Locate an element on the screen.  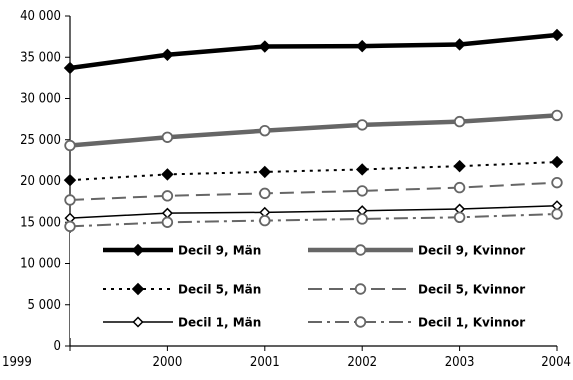
legend-label: Decil 1, Män is located at coordinates (219, 323).